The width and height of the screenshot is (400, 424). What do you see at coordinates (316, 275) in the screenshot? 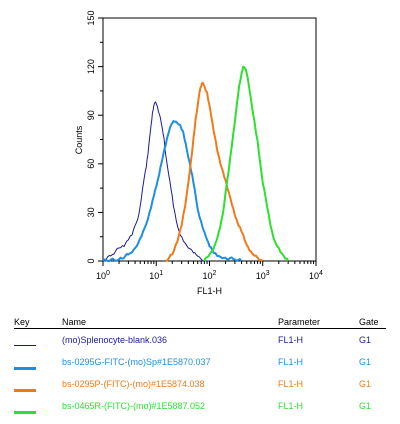
I see `x-tick-label: 10⁴` at bounding box center [316, 275].